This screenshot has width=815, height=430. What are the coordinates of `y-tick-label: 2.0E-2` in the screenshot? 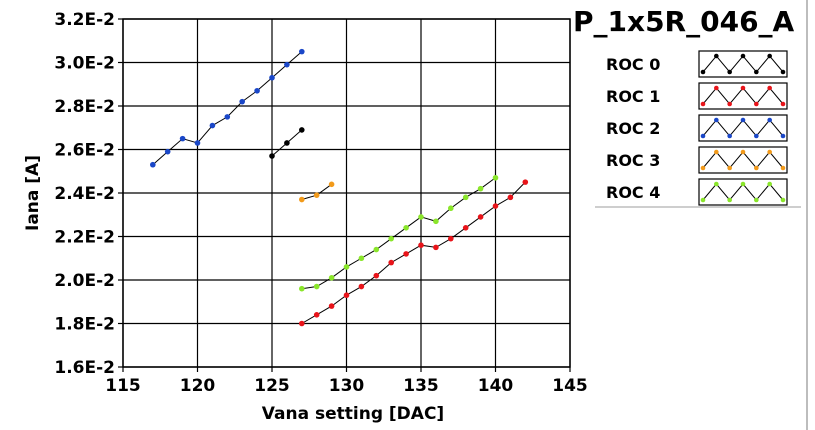 It's located at (84, 281).